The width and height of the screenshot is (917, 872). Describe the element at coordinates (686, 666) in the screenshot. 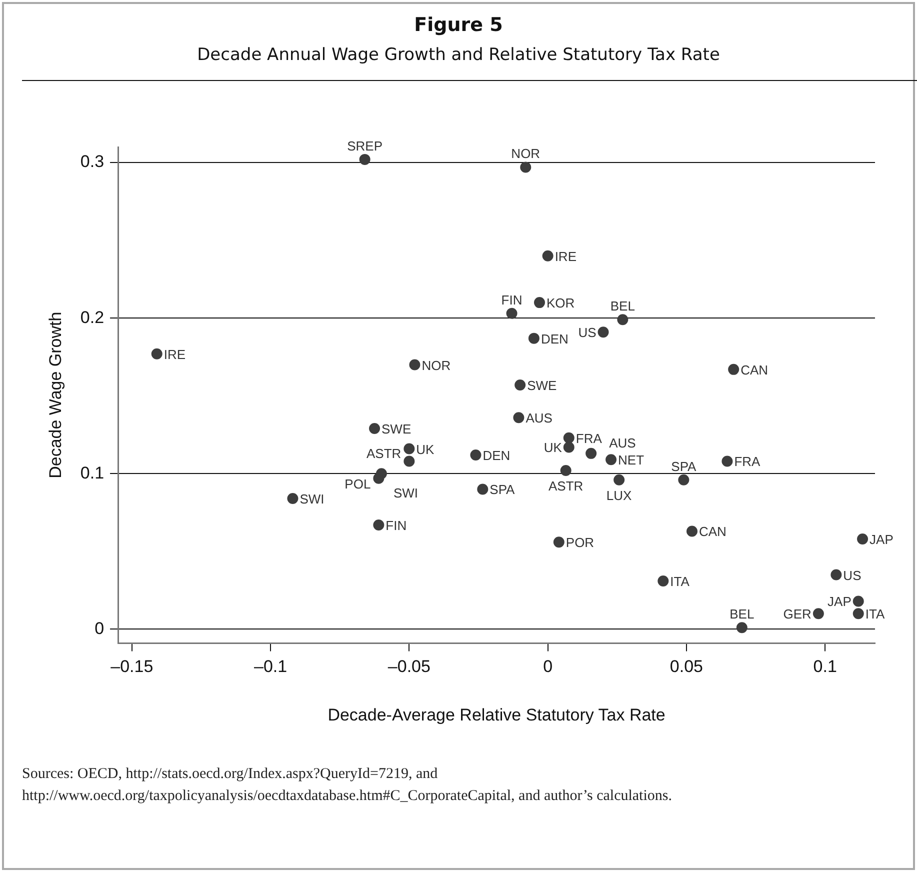

I see `x-tick-label: 0.05` at that location.